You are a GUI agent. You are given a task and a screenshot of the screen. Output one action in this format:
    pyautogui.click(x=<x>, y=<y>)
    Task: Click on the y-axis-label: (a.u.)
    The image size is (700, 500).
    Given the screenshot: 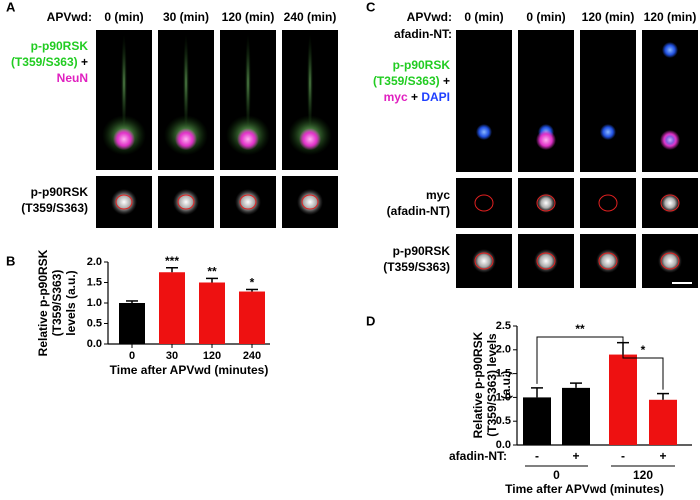 What is the action you would take?
    pyautogui.click(x=506, y=385)
    